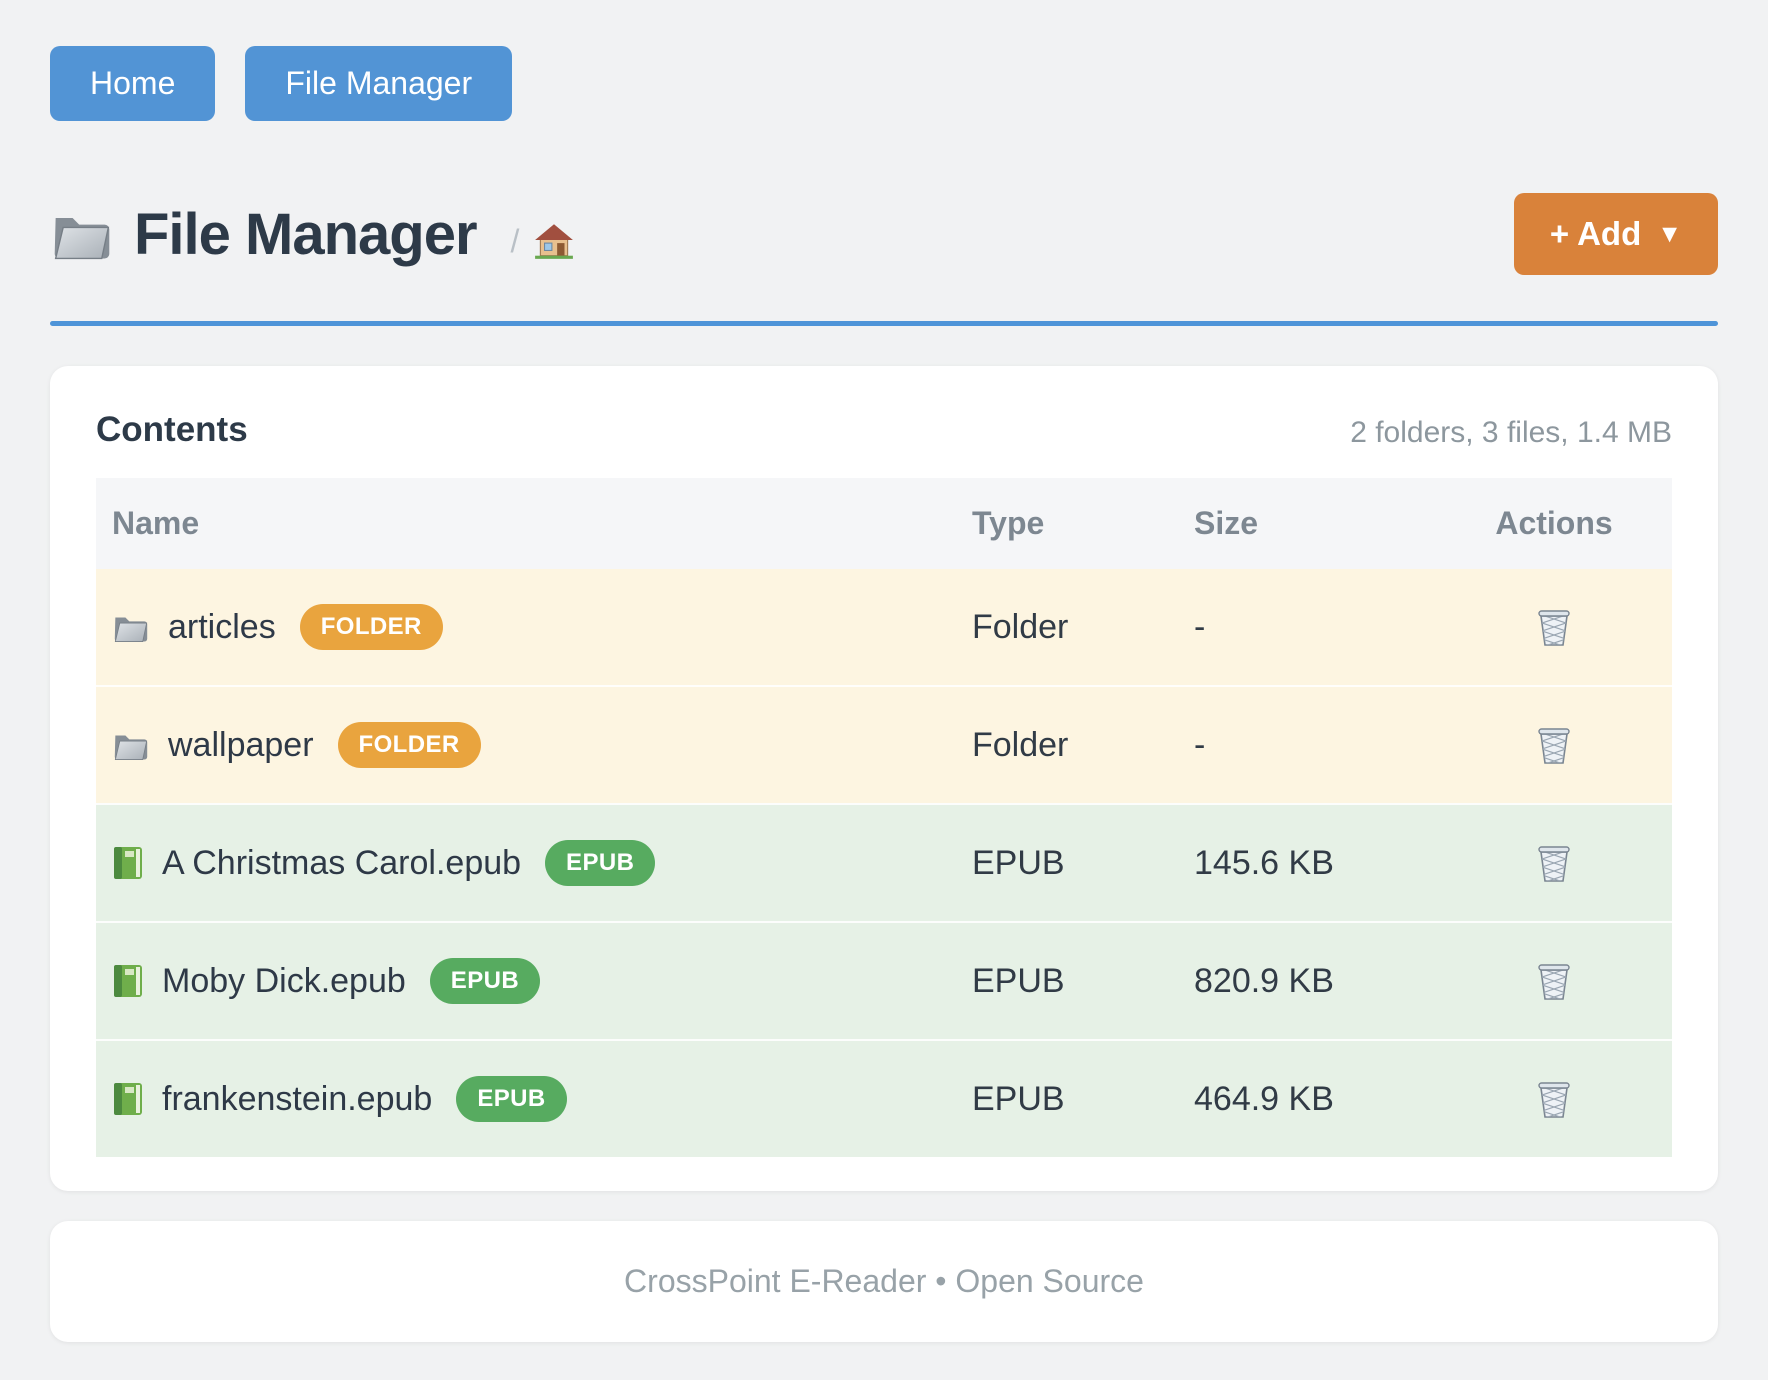 The image size is (1768, 1380). I want to click on column-header-type: Type, so click(1008, 523).